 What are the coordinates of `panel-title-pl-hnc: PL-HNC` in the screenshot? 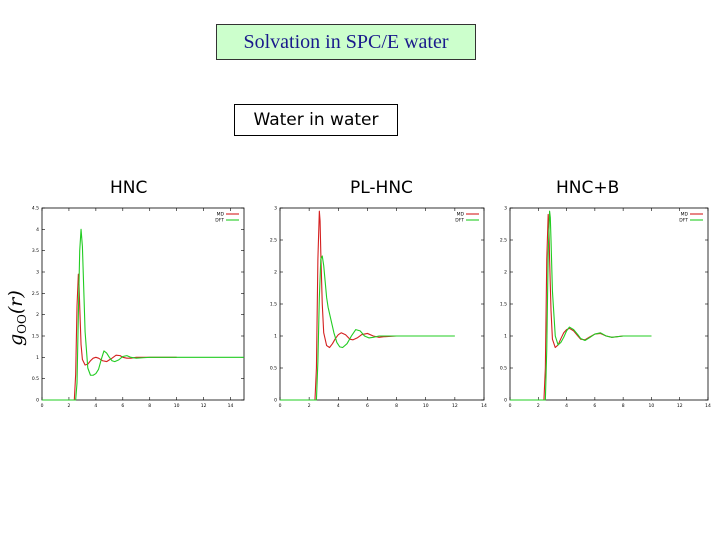 It's located at (381, 188).